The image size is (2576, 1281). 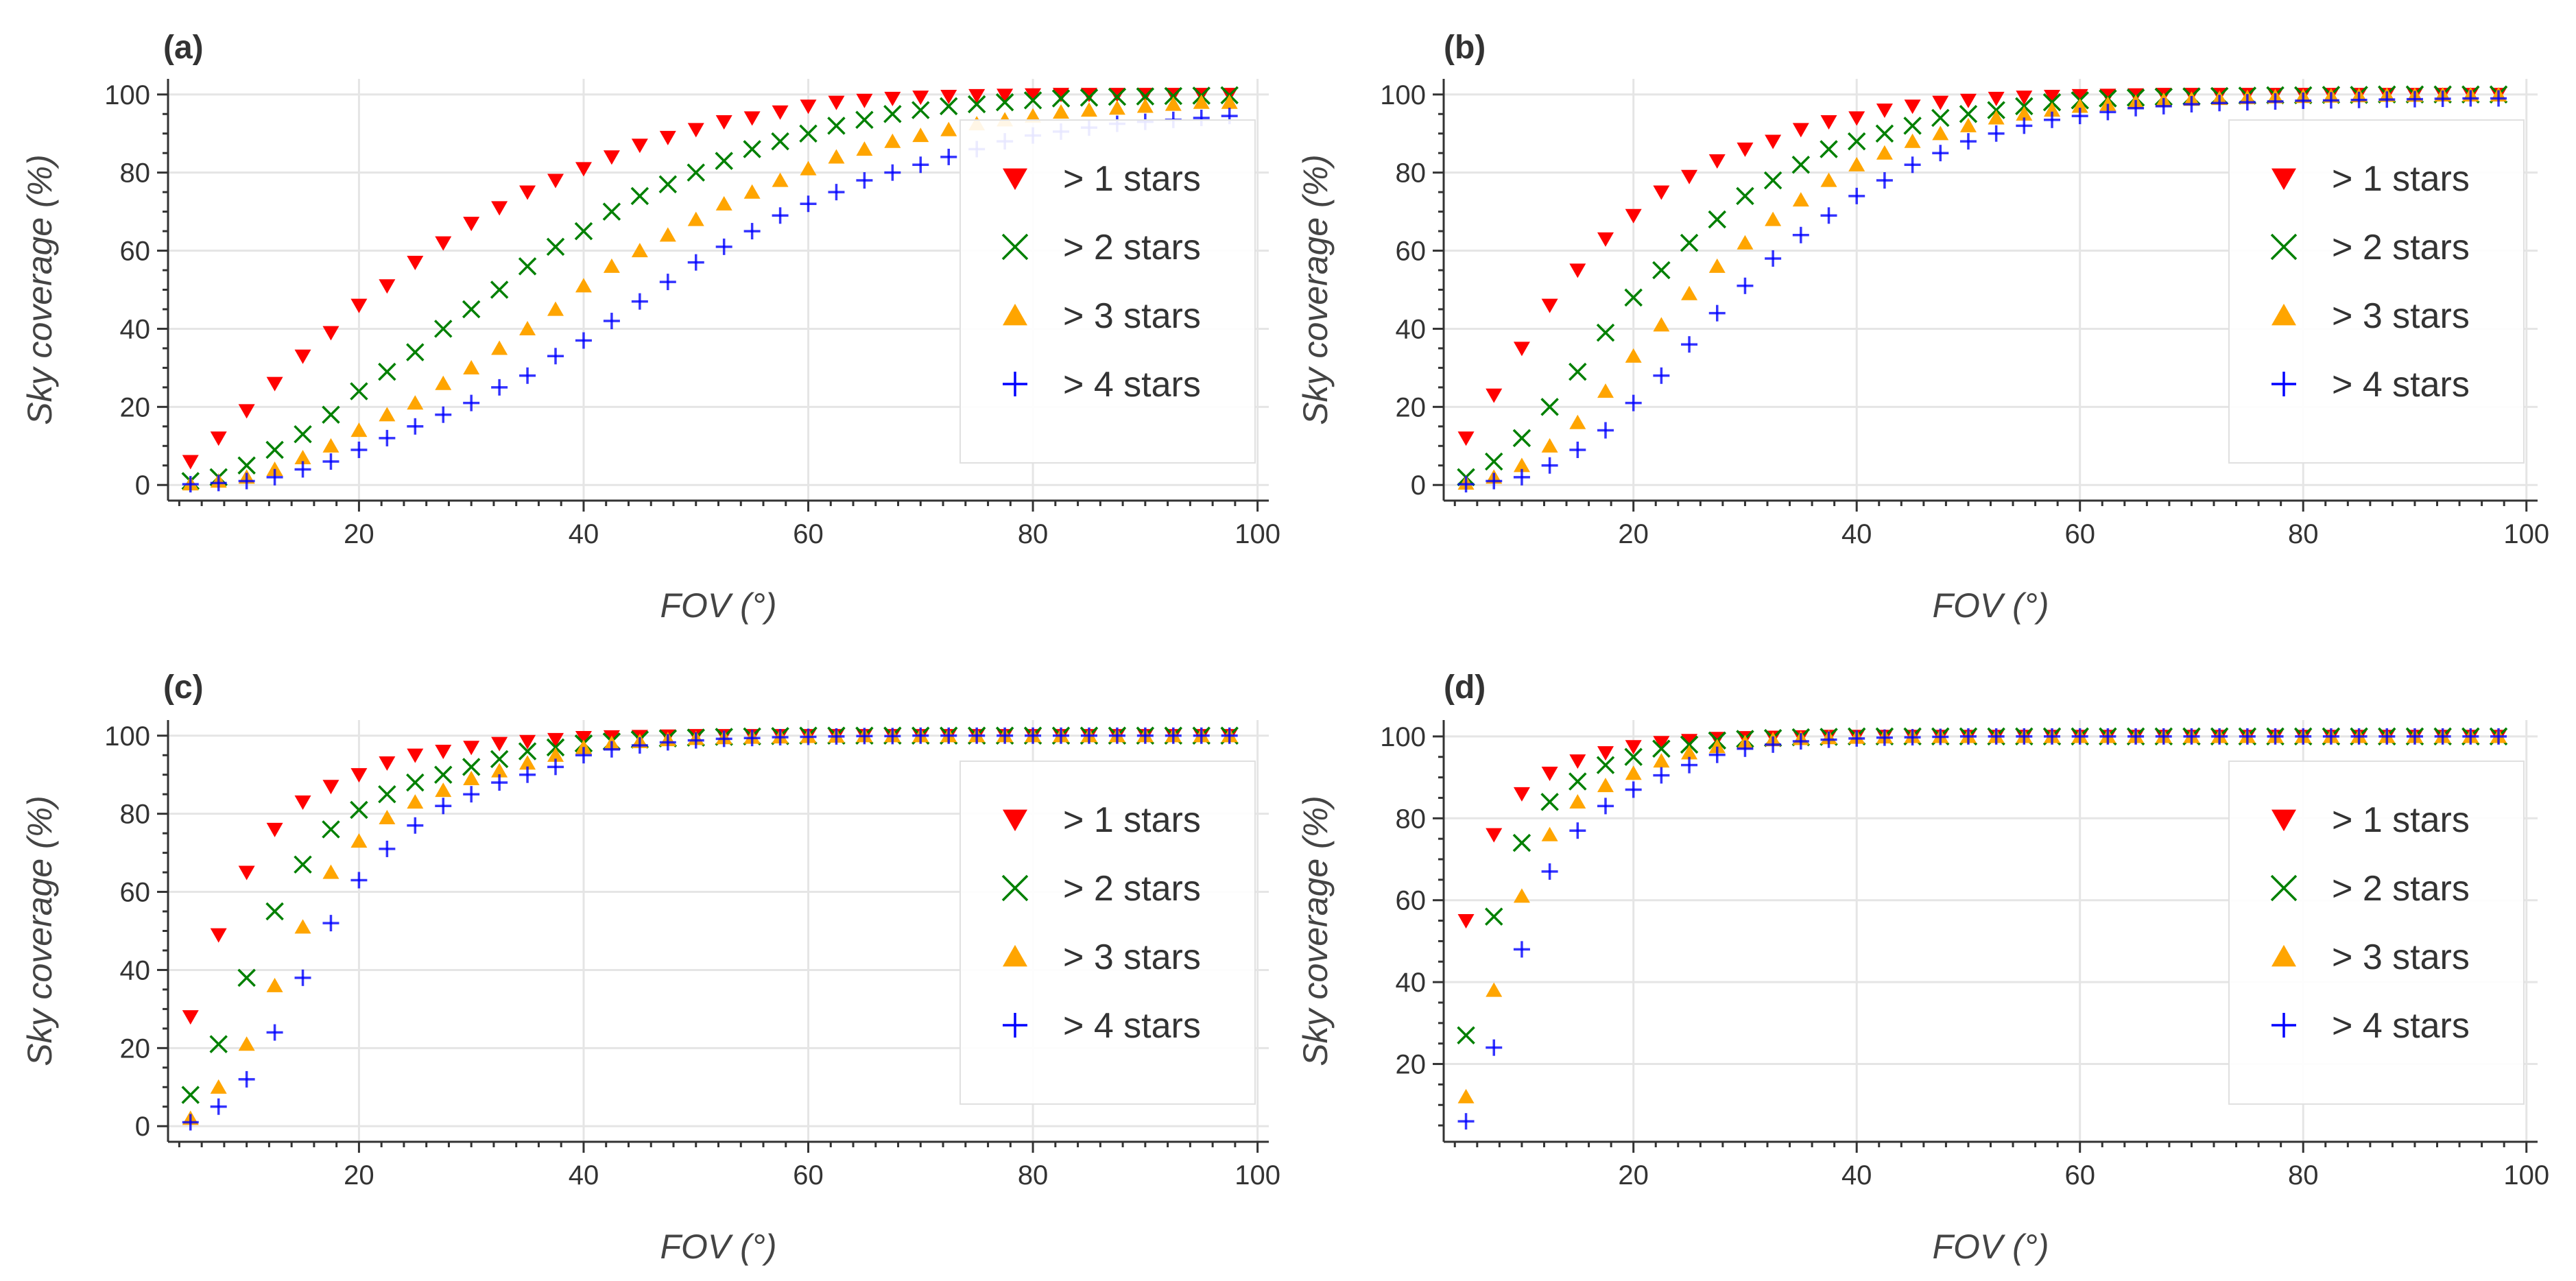 What do you see at coordinates (1411, 901) in the screenshot?
I see `y-tick-label: 60` at bounding box center [1411, 901].